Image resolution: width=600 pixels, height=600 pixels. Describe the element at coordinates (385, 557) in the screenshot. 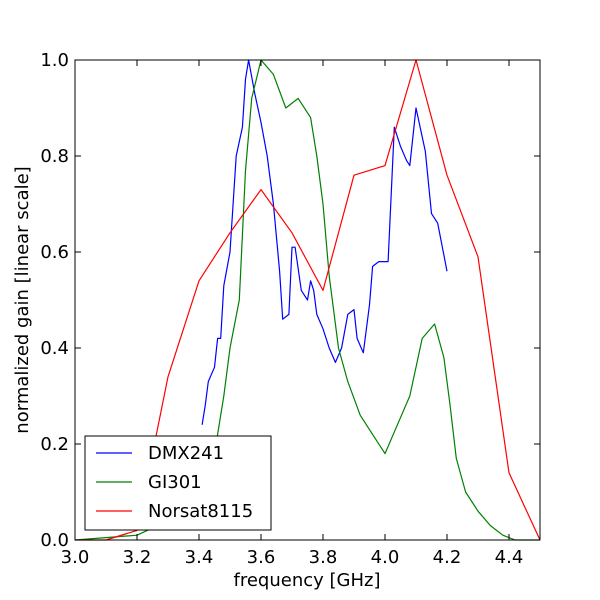

I see `x-tick-label: 4.0` at that location.